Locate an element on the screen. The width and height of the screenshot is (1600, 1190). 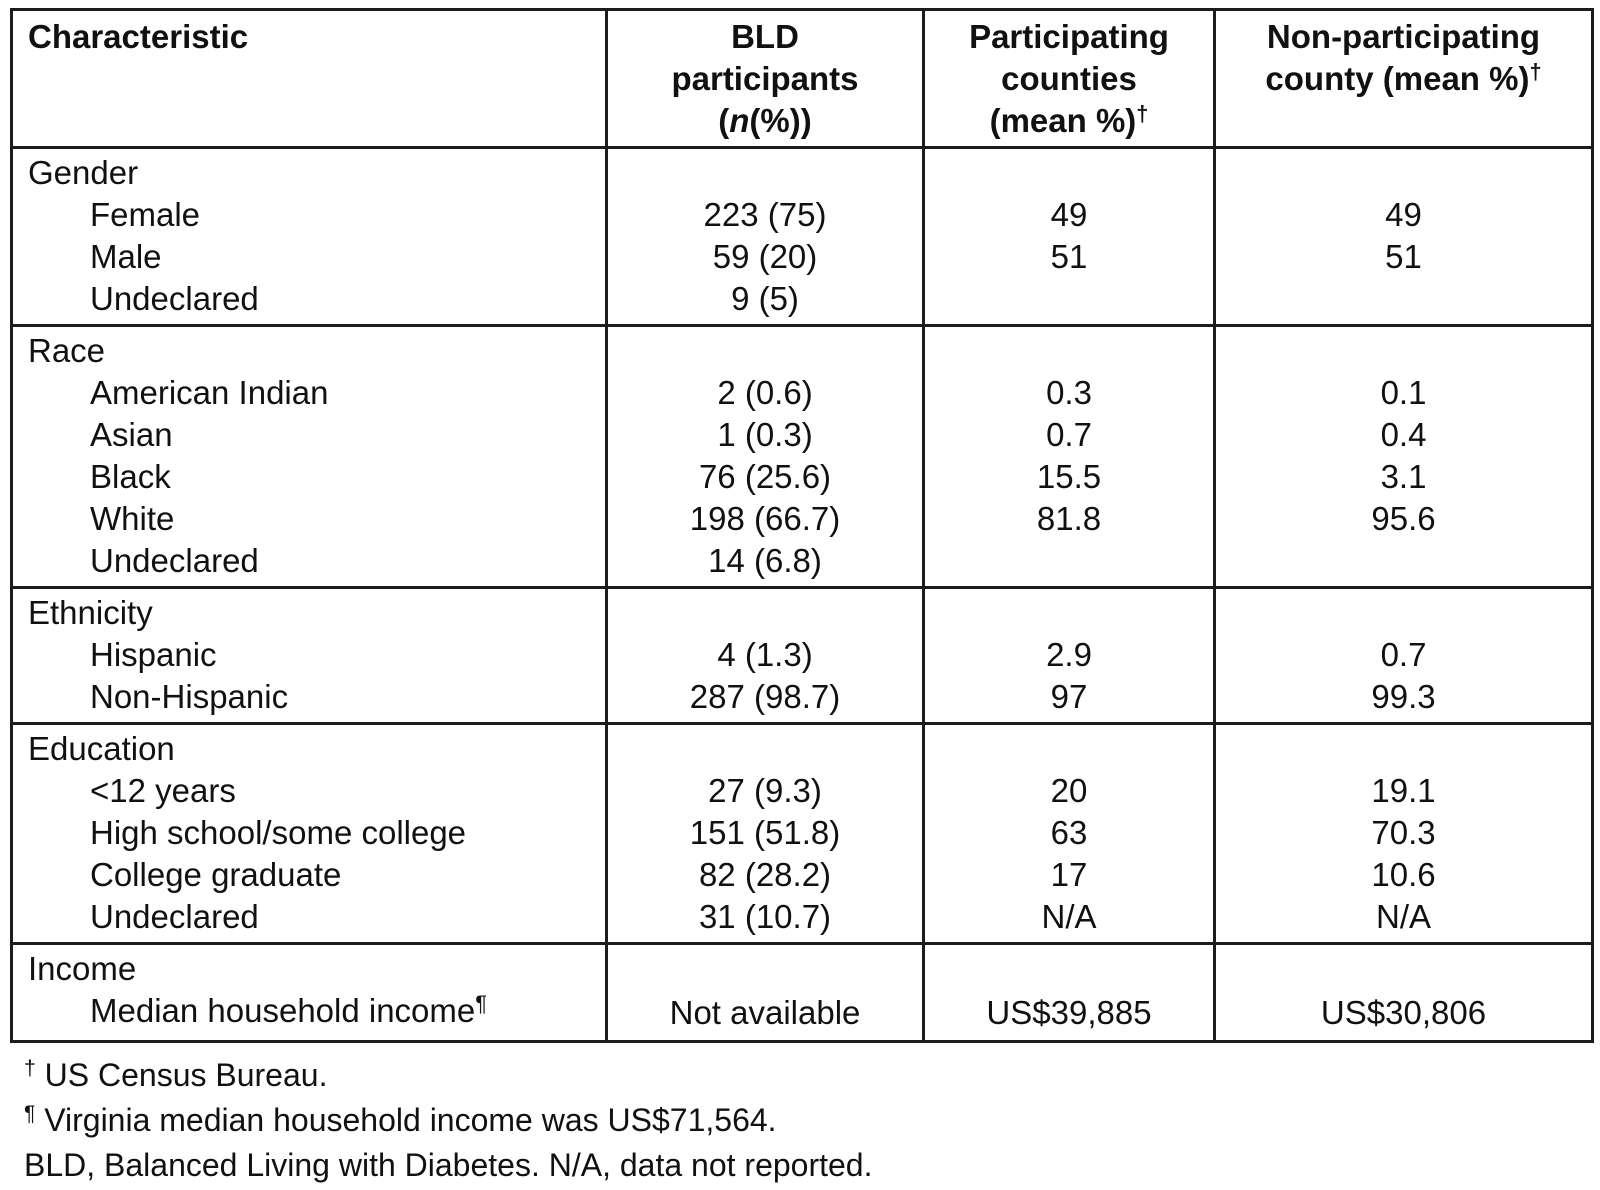
col-header-characteristic: Characteristic is located at coordinates (309, 79).